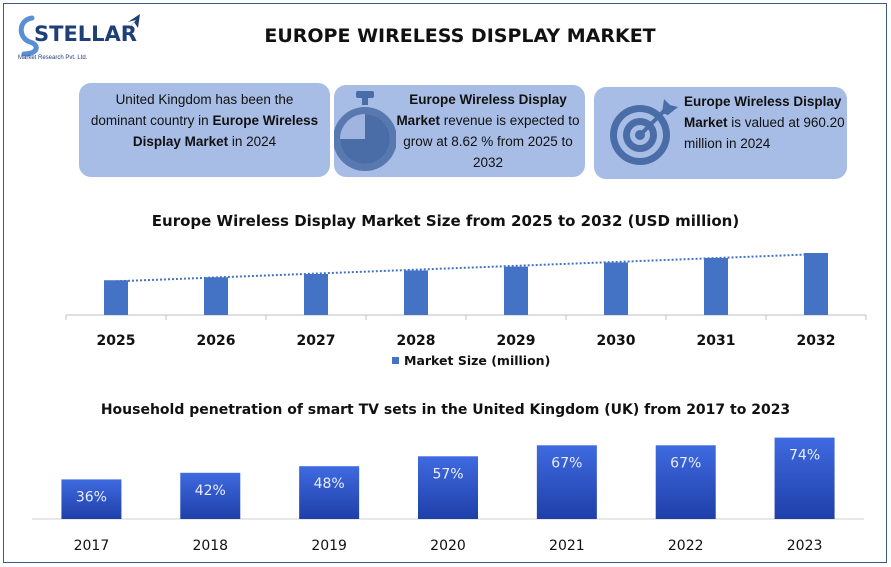 This screenshot has width=891, height=567. I want to click on bar-2027, so click(316, 294).